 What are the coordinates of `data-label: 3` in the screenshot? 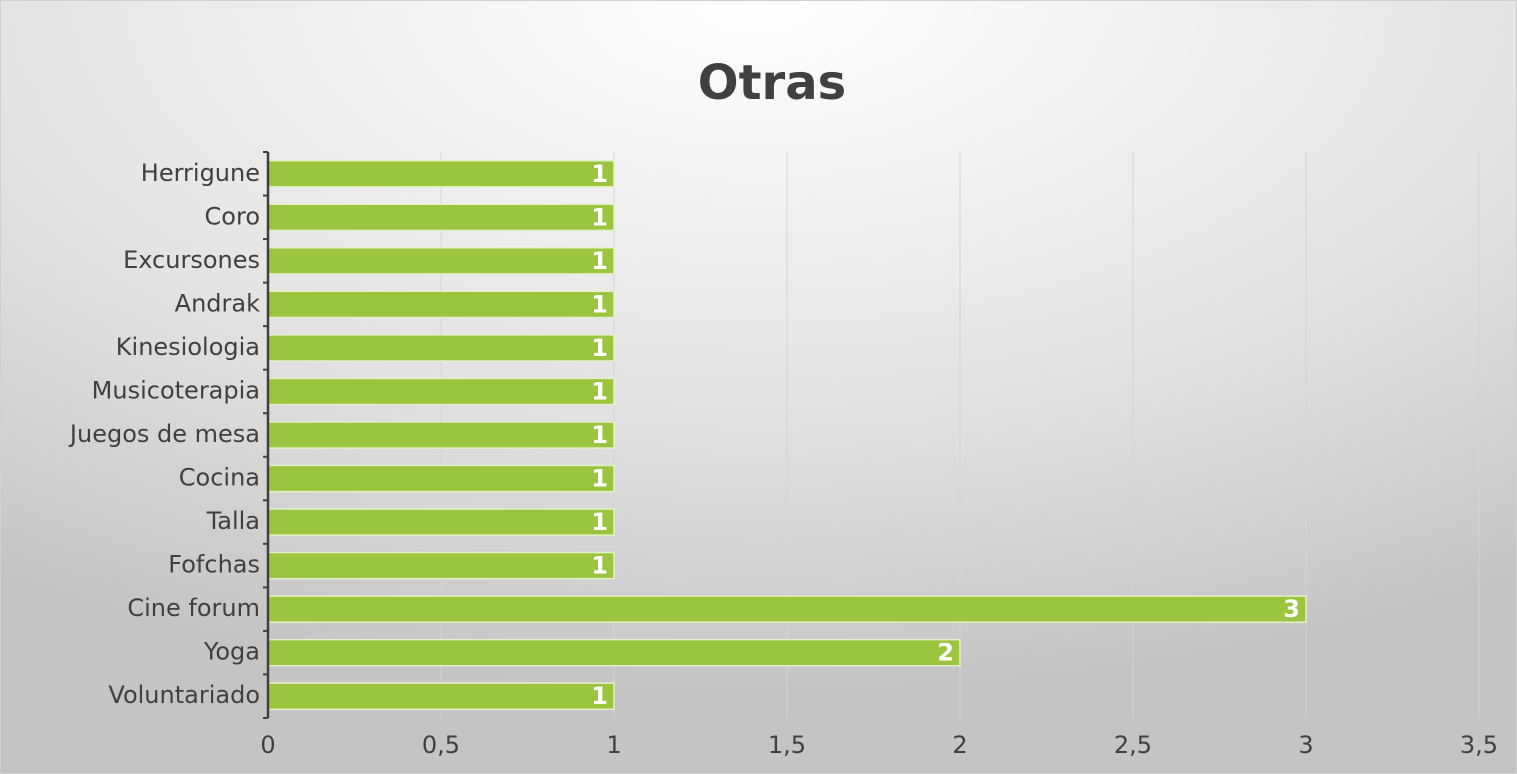 It's located at (1291, 609).